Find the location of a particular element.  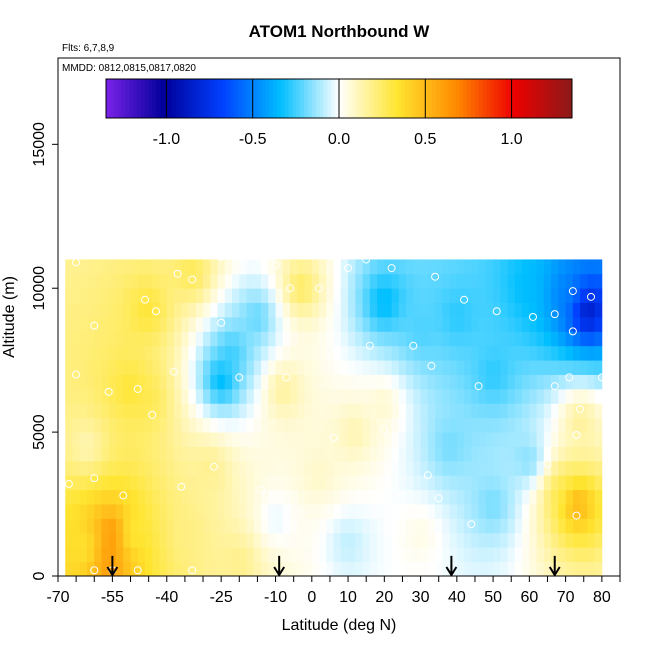

y-tick-label: 10000 is located at coordinates (39, 288).